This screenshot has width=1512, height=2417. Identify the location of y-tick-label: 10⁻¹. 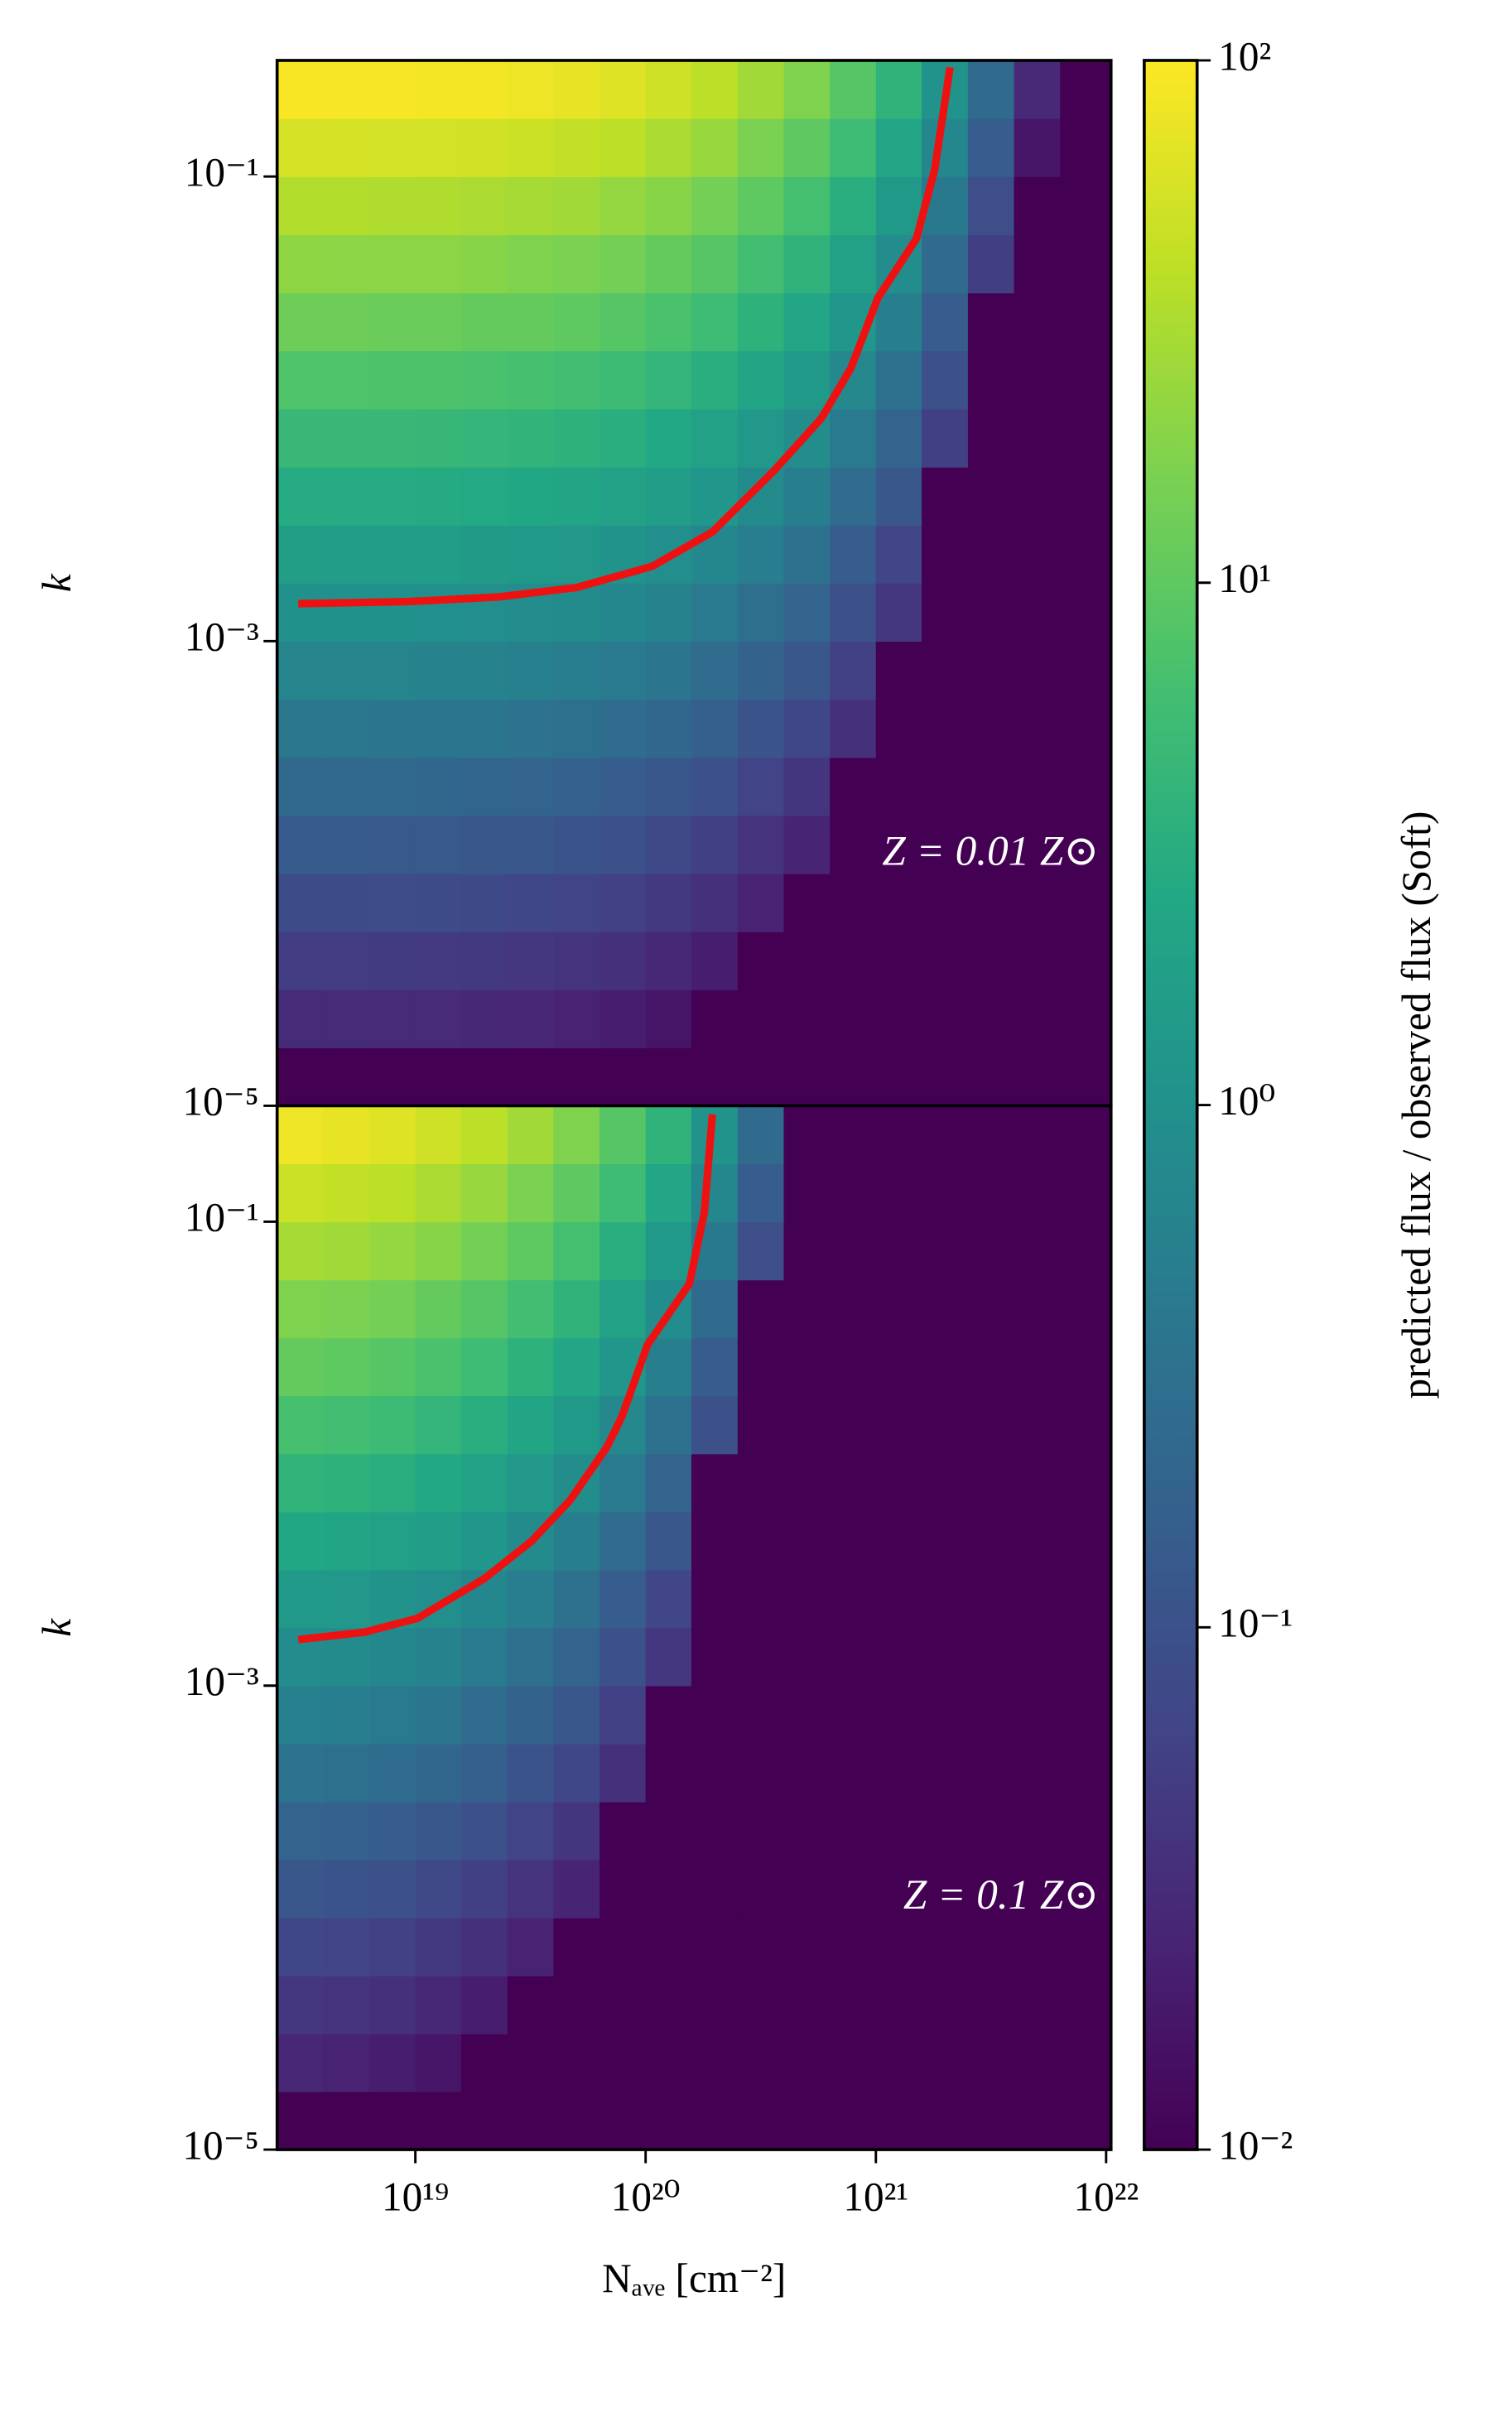
(222, 1218).